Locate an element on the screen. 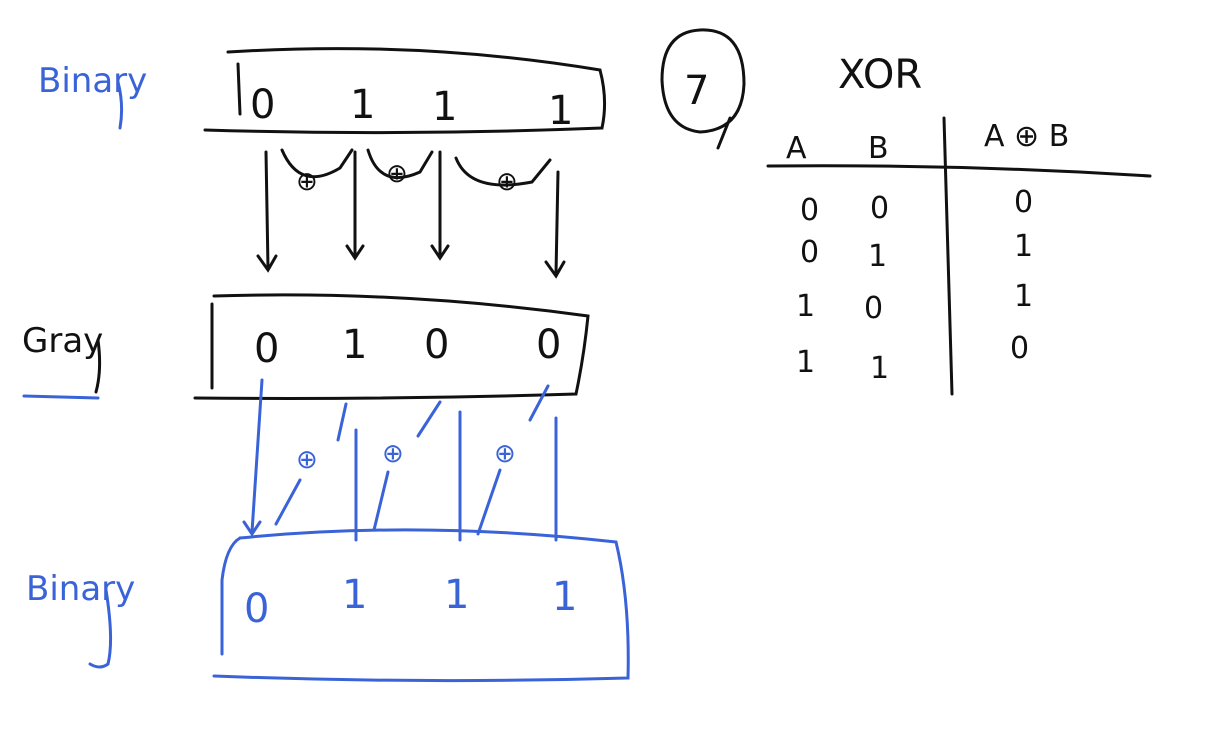  xor-row-2-b: 0 is located at coordinates (873, 308).